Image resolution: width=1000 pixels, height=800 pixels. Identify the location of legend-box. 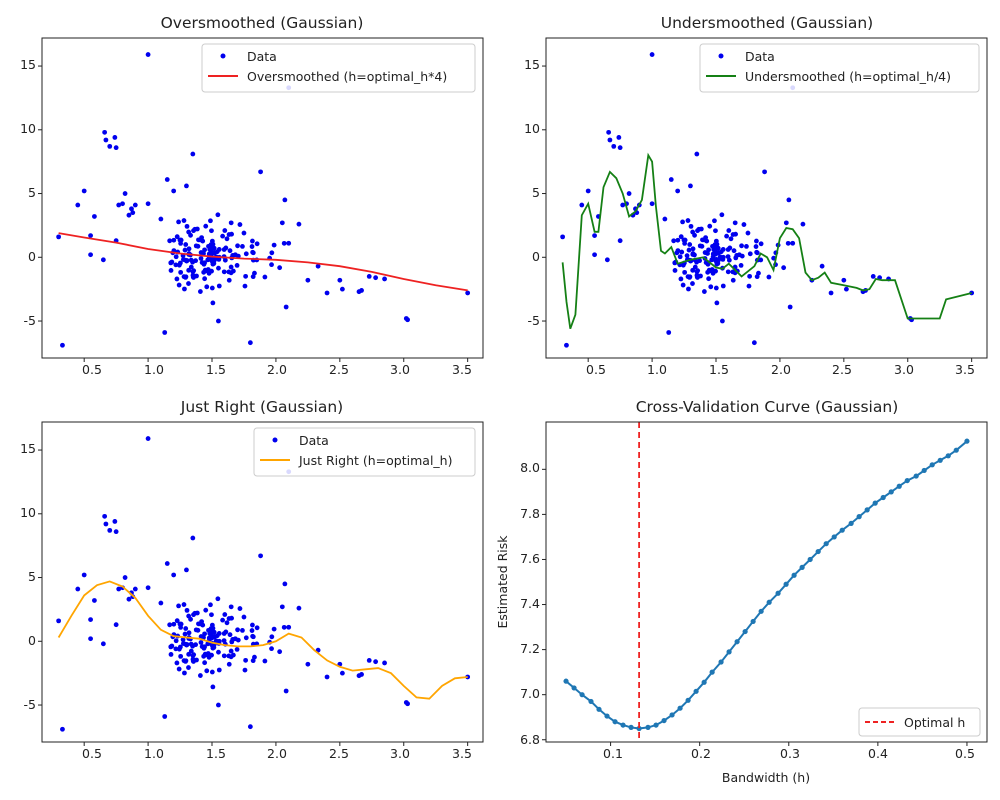
(919, 722).